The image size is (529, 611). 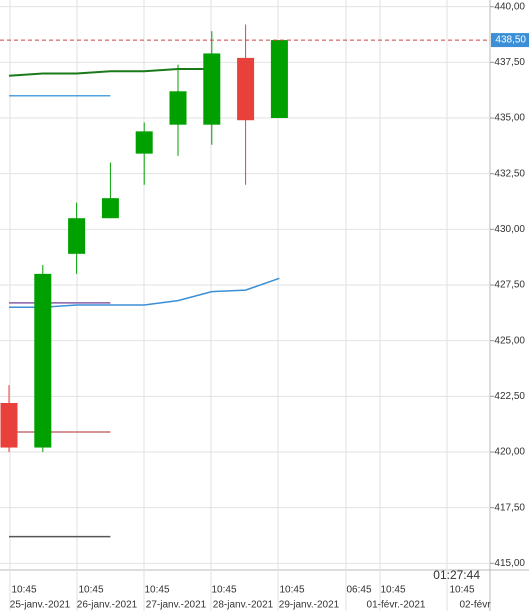 I want to click on y-tick-label: 427,50, so click(x=509, y=285).